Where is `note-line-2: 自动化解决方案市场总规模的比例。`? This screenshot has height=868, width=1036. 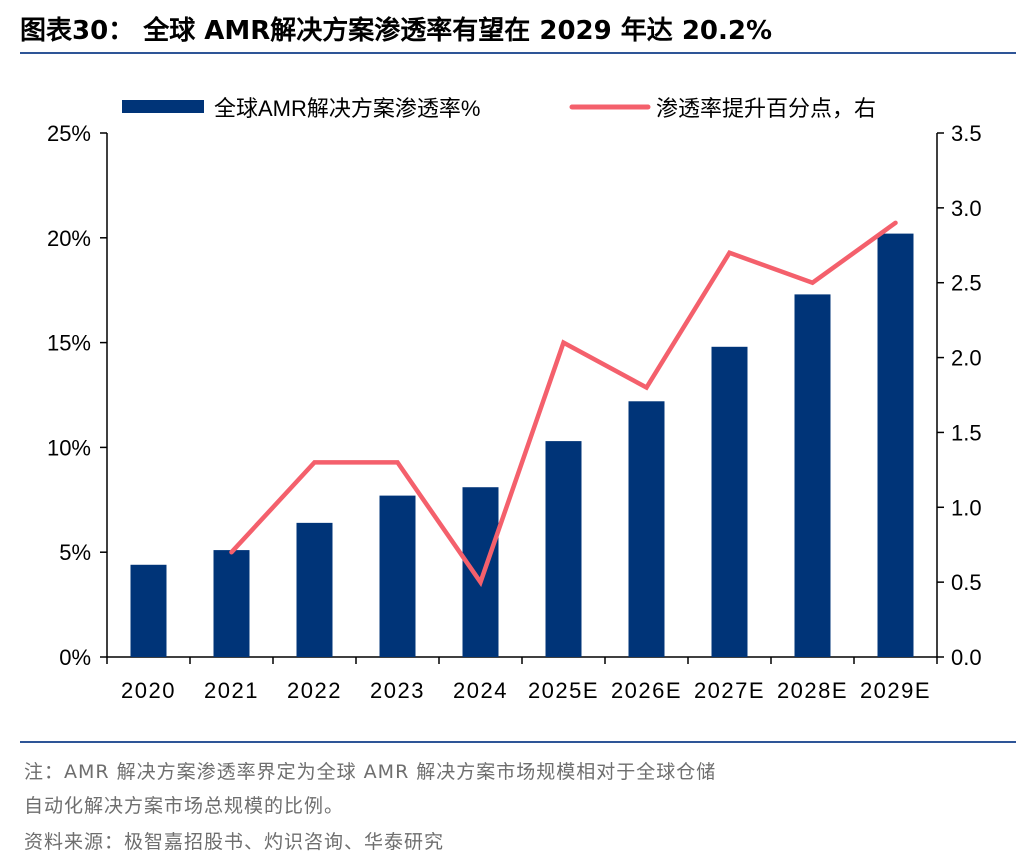 note-line-2: 自动化解决方案市场总规模的比例。 is located at coordinates (184, 806).